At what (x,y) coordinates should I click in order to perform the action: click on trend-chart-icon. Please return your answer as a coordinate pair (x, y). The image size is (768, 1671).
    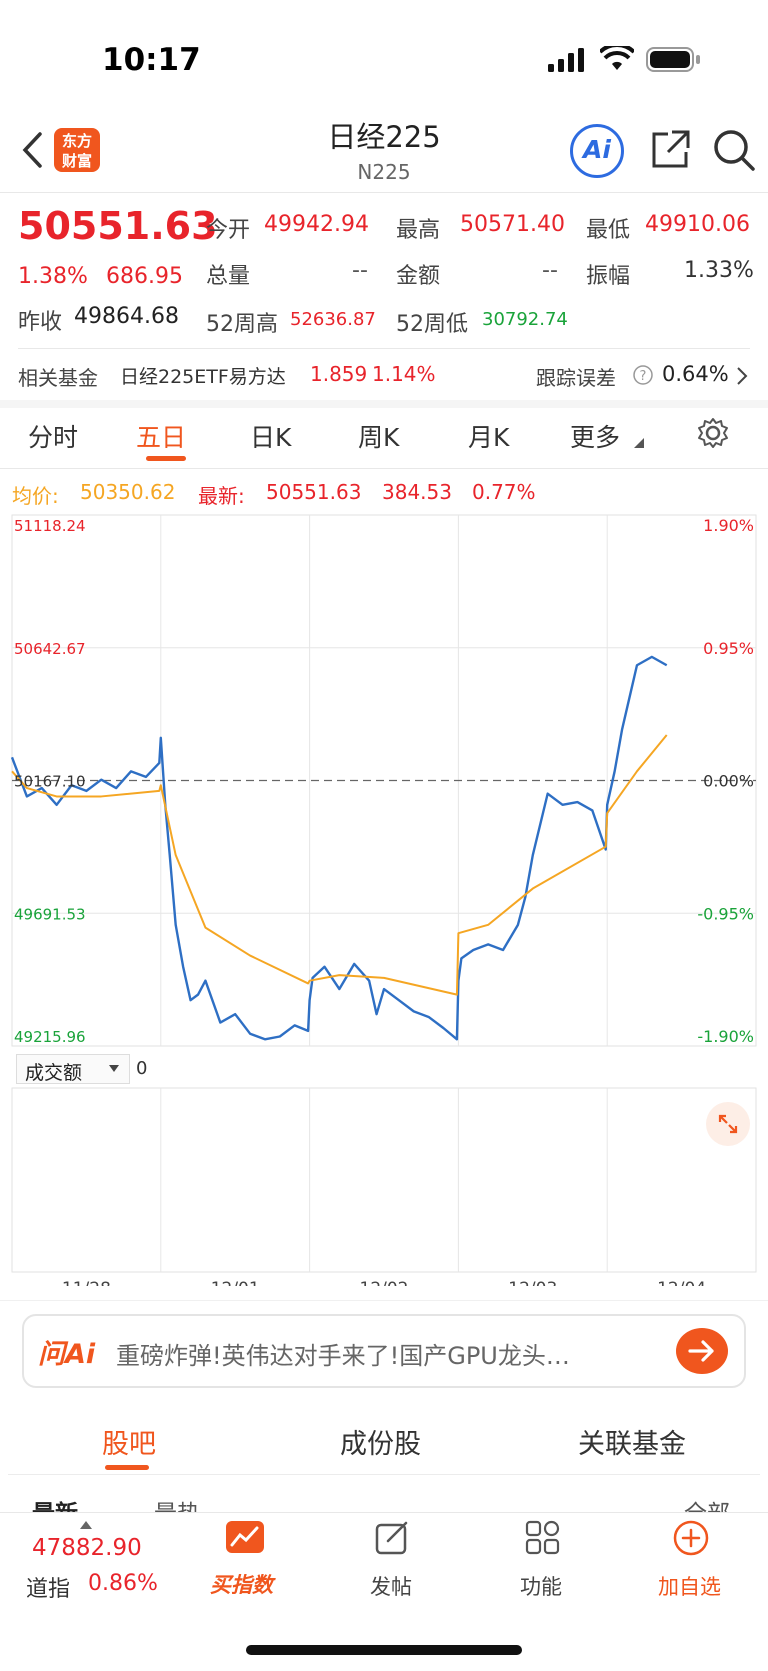
    Looking at the image, I should click on (245, 1537).